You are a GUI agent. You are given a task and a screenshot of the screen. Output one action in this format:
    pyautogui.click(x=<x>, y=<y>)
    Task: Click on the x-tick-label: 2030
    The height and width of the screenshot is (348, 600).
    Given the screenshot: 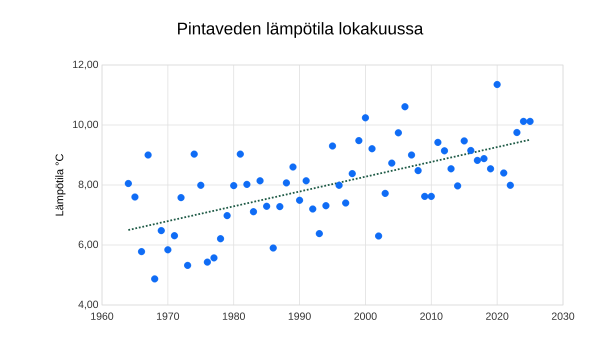 What is the action you would take?
    pyautogui.click(x=563, y=316)
    